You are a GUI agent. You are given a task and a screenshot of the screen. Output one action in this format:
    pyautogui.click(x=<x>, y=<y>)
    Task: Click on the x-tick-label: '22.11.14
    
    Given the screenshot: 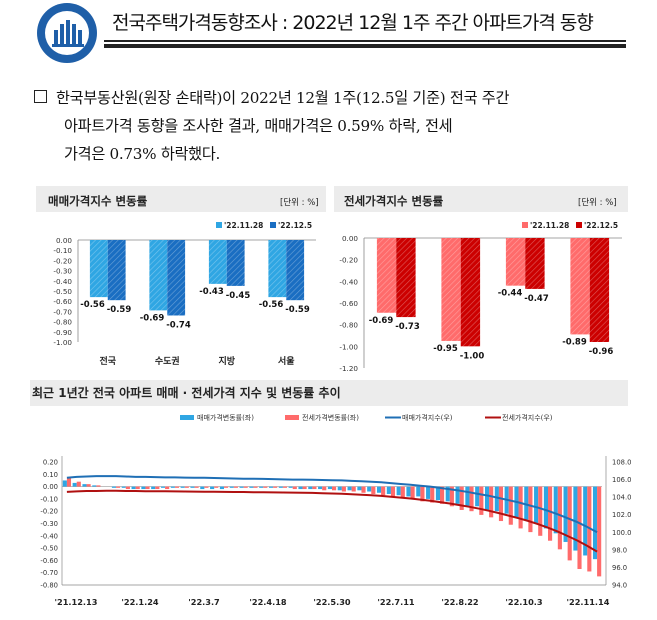 What is the action you would take?
    pyautogui.click(x=588, y=602)
    